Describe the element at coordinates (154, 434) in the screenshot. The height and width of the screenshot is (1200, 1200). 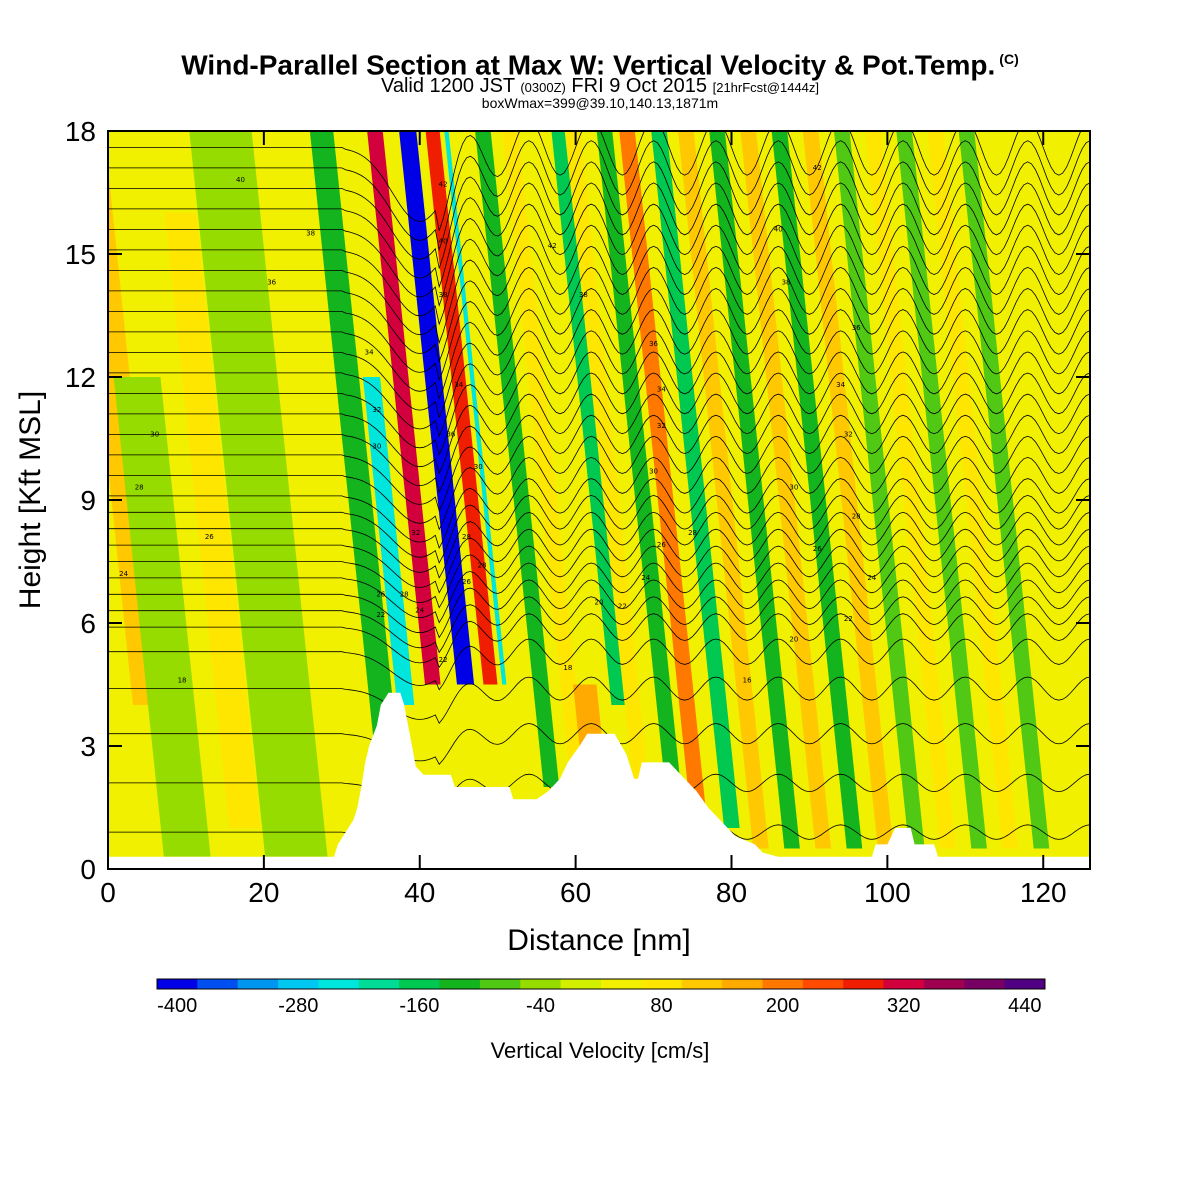
I see `contour-label-3: 30` at that location.